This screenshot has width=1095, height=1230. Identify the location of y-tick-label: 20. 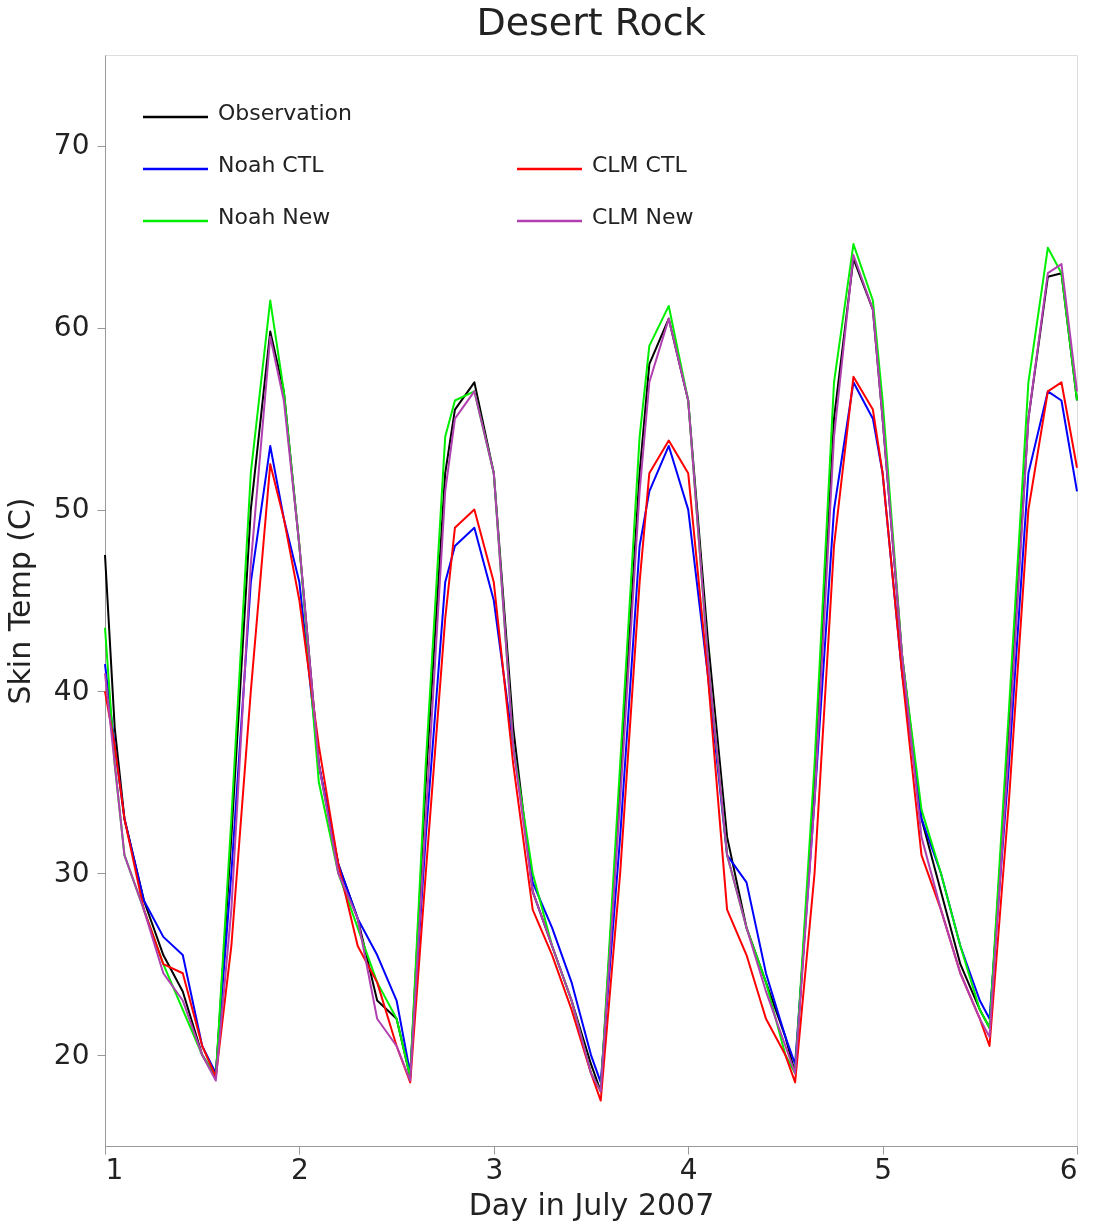
(71, 1054).